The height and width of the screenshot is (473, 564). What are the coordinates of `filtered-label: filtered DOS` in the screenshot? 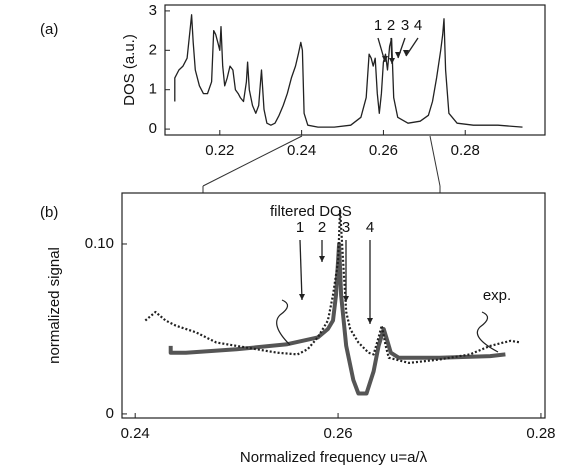 It's located at (311, 211).